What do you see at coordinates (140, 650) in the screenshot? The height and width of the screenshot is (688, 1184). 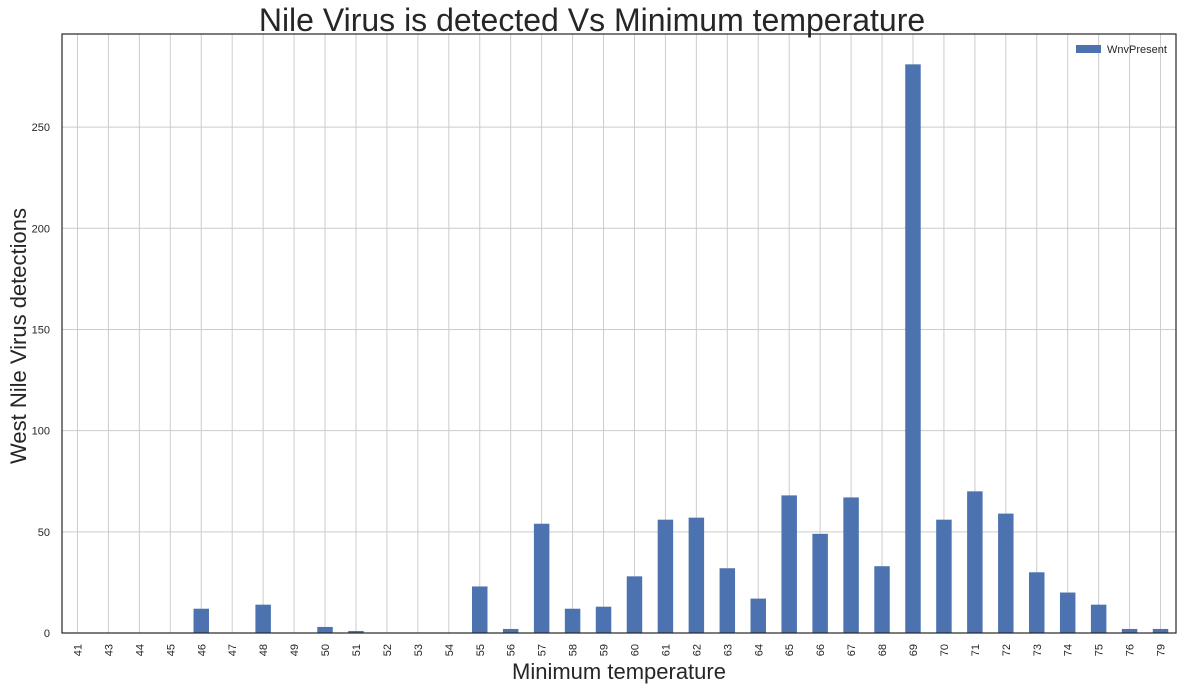 I see `x-tick-label: 44` at bounding box center [140, 650].